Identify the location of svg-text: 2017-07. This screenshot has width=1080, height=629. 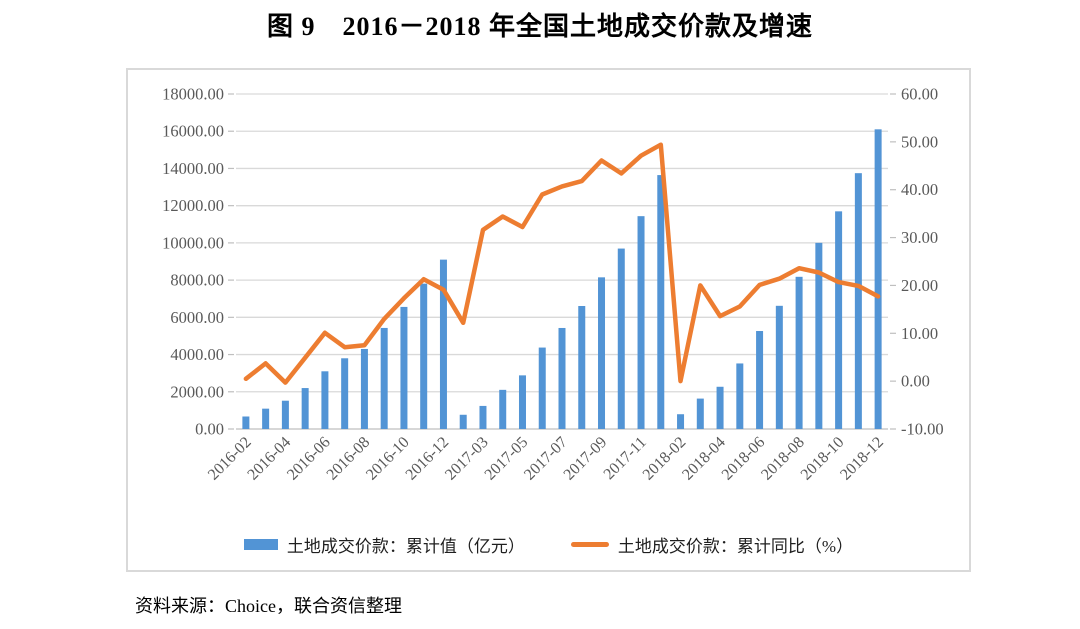
(546, 459).